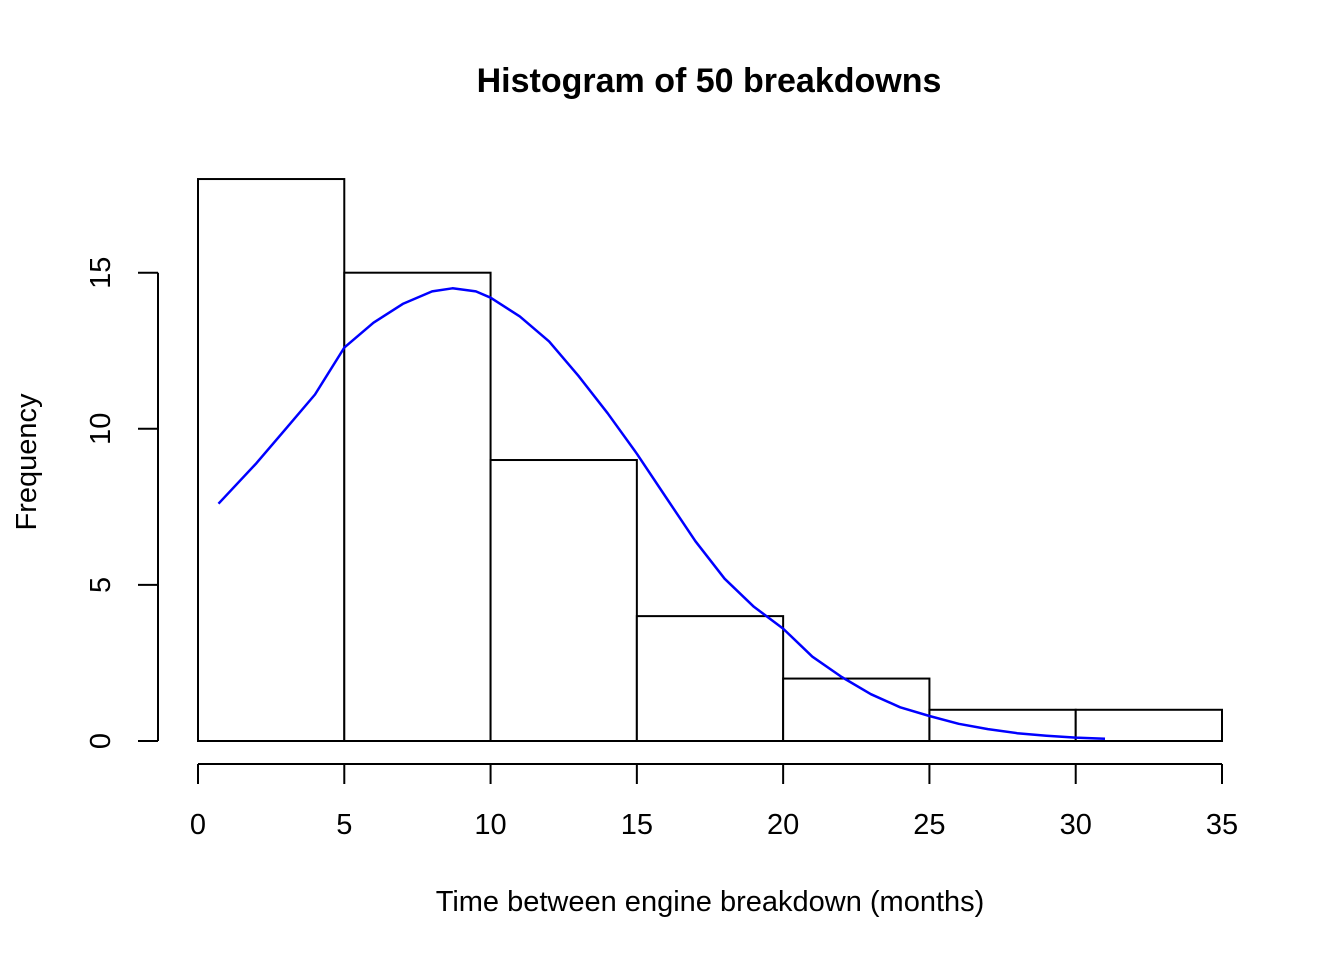 The image size is (1344, 960). I want to click on y-tick-label: 5, so click(101, 585).